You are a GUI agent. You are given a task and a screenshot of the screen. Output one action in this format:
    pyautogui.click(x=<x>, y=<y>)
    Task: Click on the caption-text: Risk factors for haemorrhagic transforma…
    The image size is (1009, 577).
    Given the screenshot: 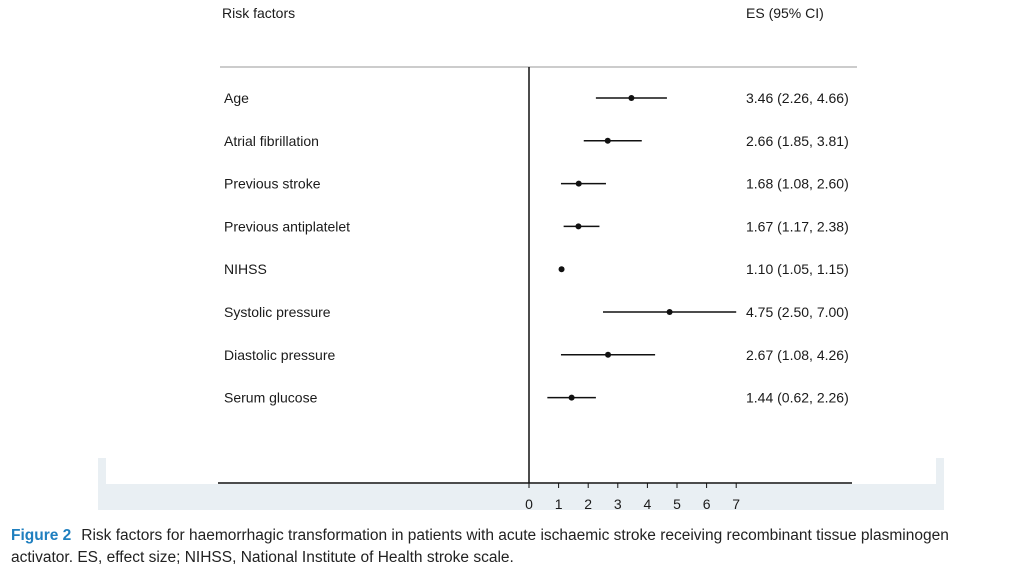 What is the action you would take?
    pyautogui.click(x=480, y=546)
    